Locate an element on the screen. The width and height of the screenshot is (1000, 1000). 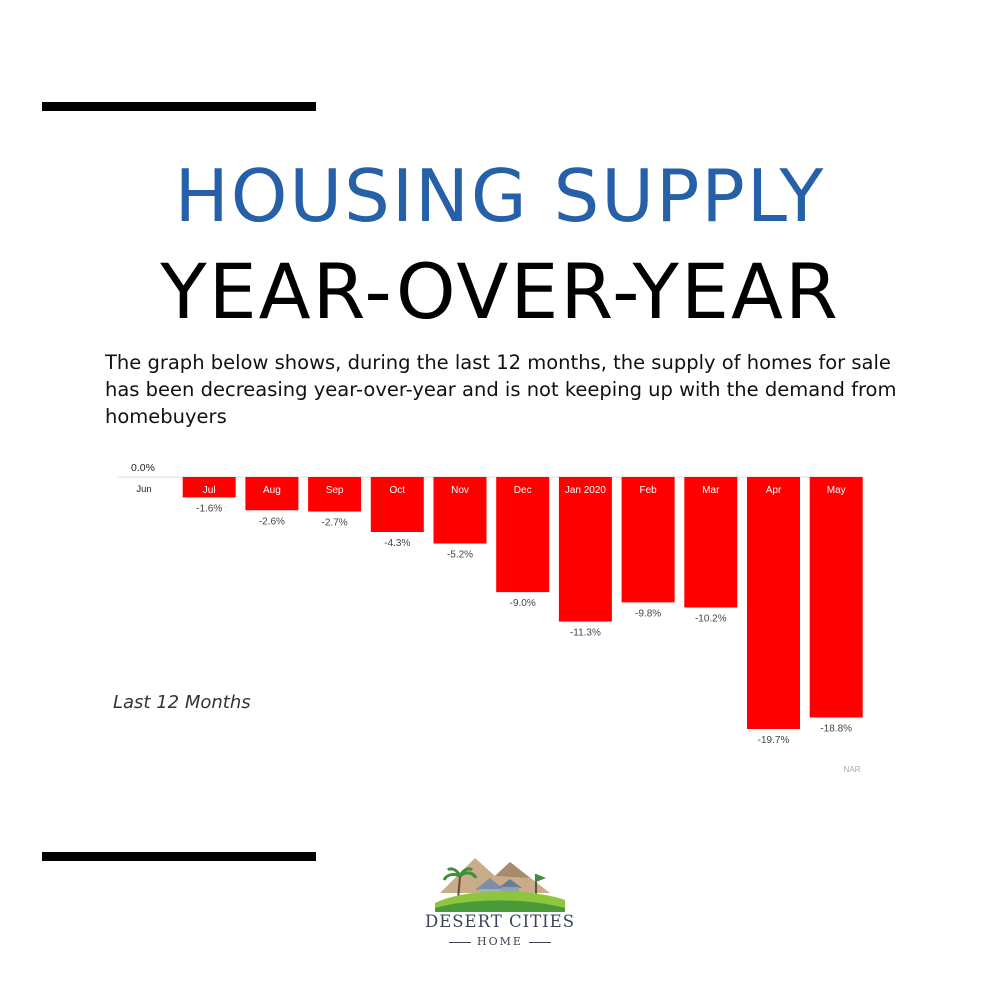
page-subtitle: YEAR-OVER-YEAR is located at coordinates (500, 291).